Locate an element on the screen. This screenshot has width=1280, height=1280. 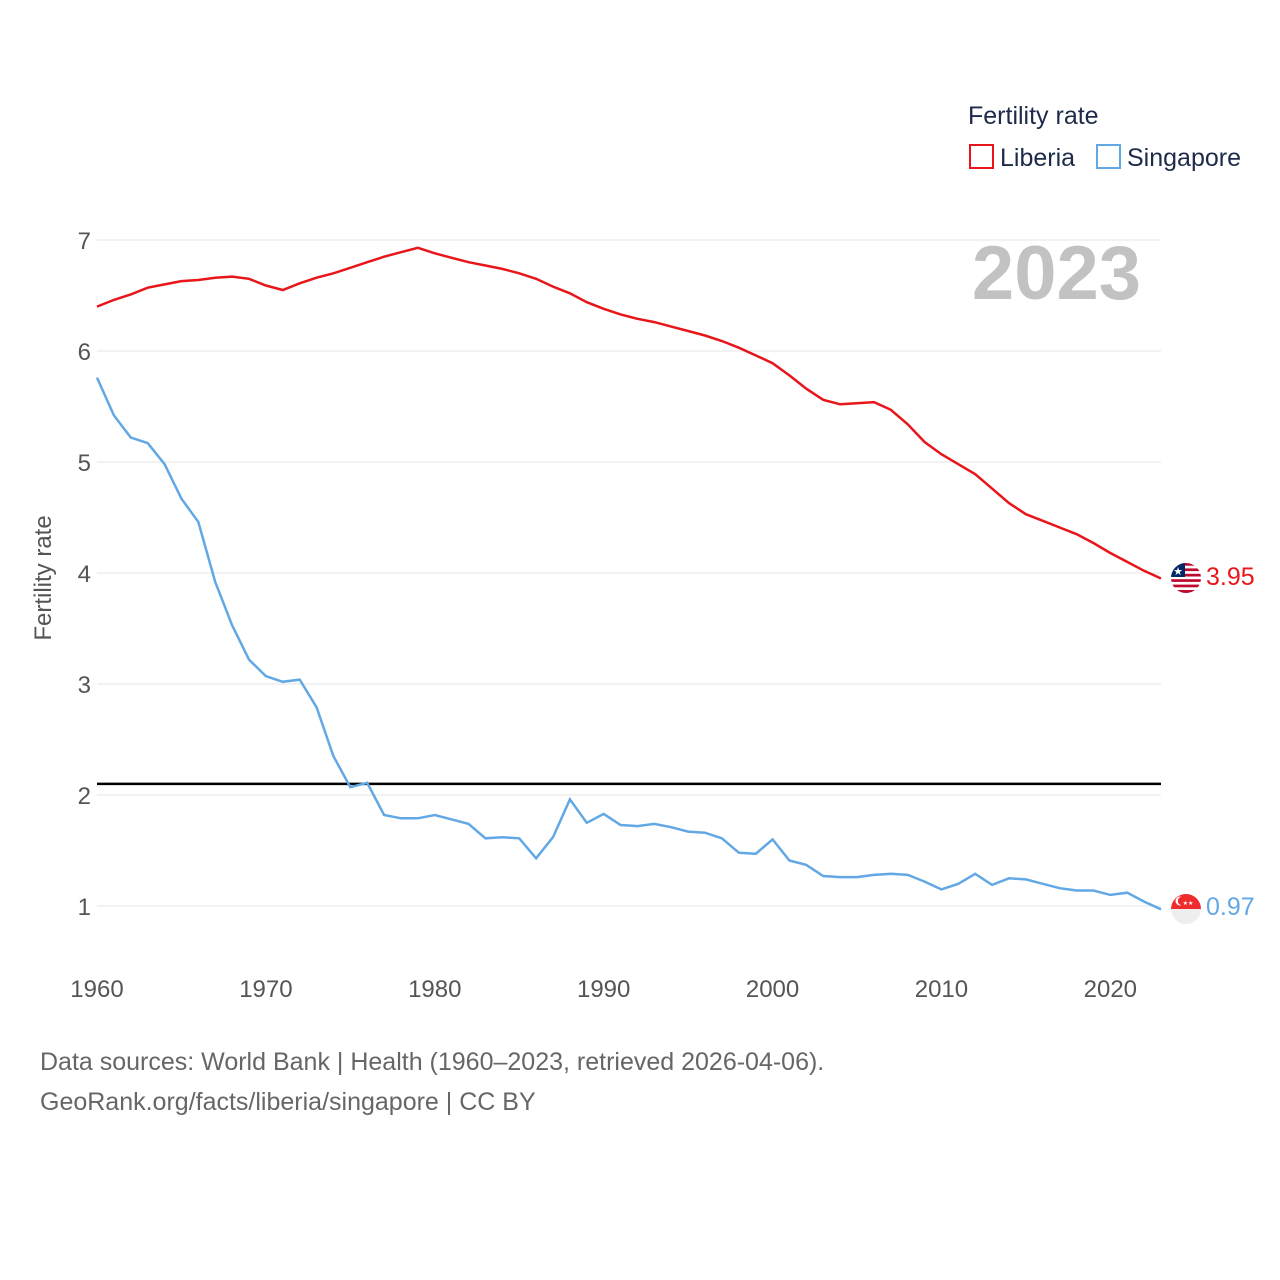
legend-swatch-singapore is located at coordinates (1108, 156).